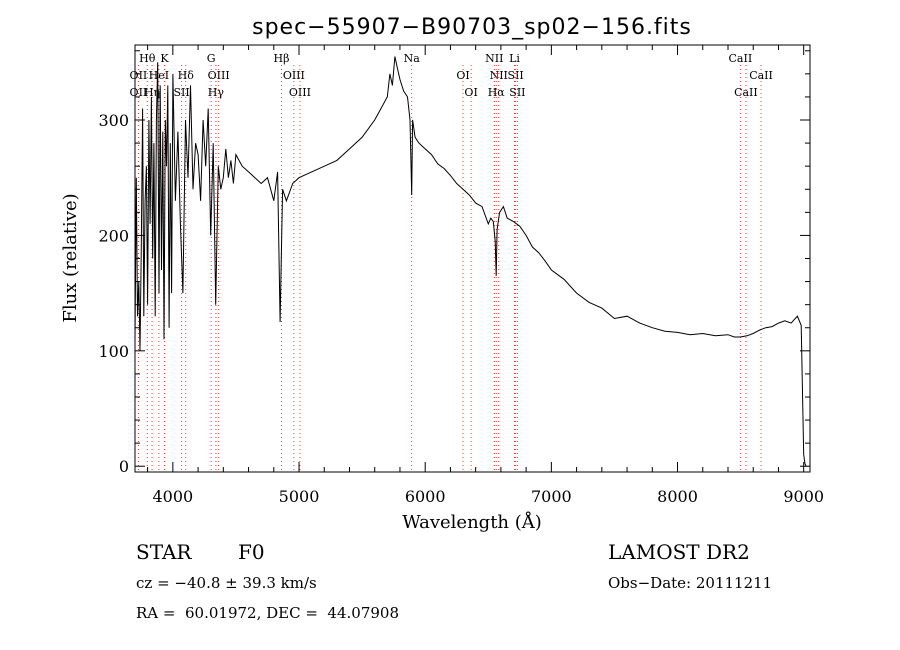 The height and width of the screenshot is (650, 900). What do you see at coordinates (251, 552) in the screenshot?
I see `object-subclass: F0` at bounding box center [251, 552].